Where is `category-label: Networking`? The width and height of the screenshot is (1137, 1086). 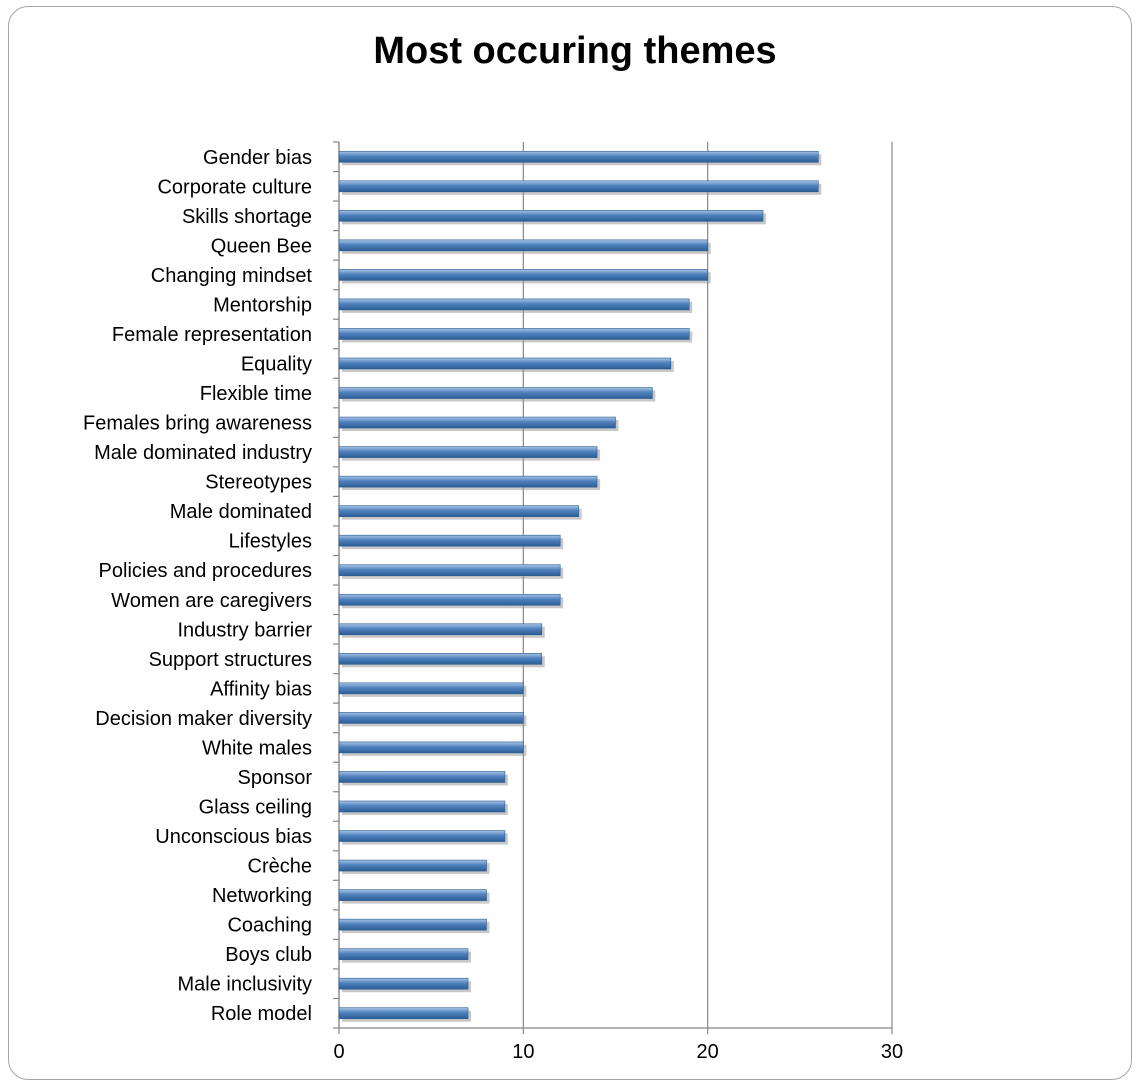
category-label: Networking is located at coordinates (262, 896).